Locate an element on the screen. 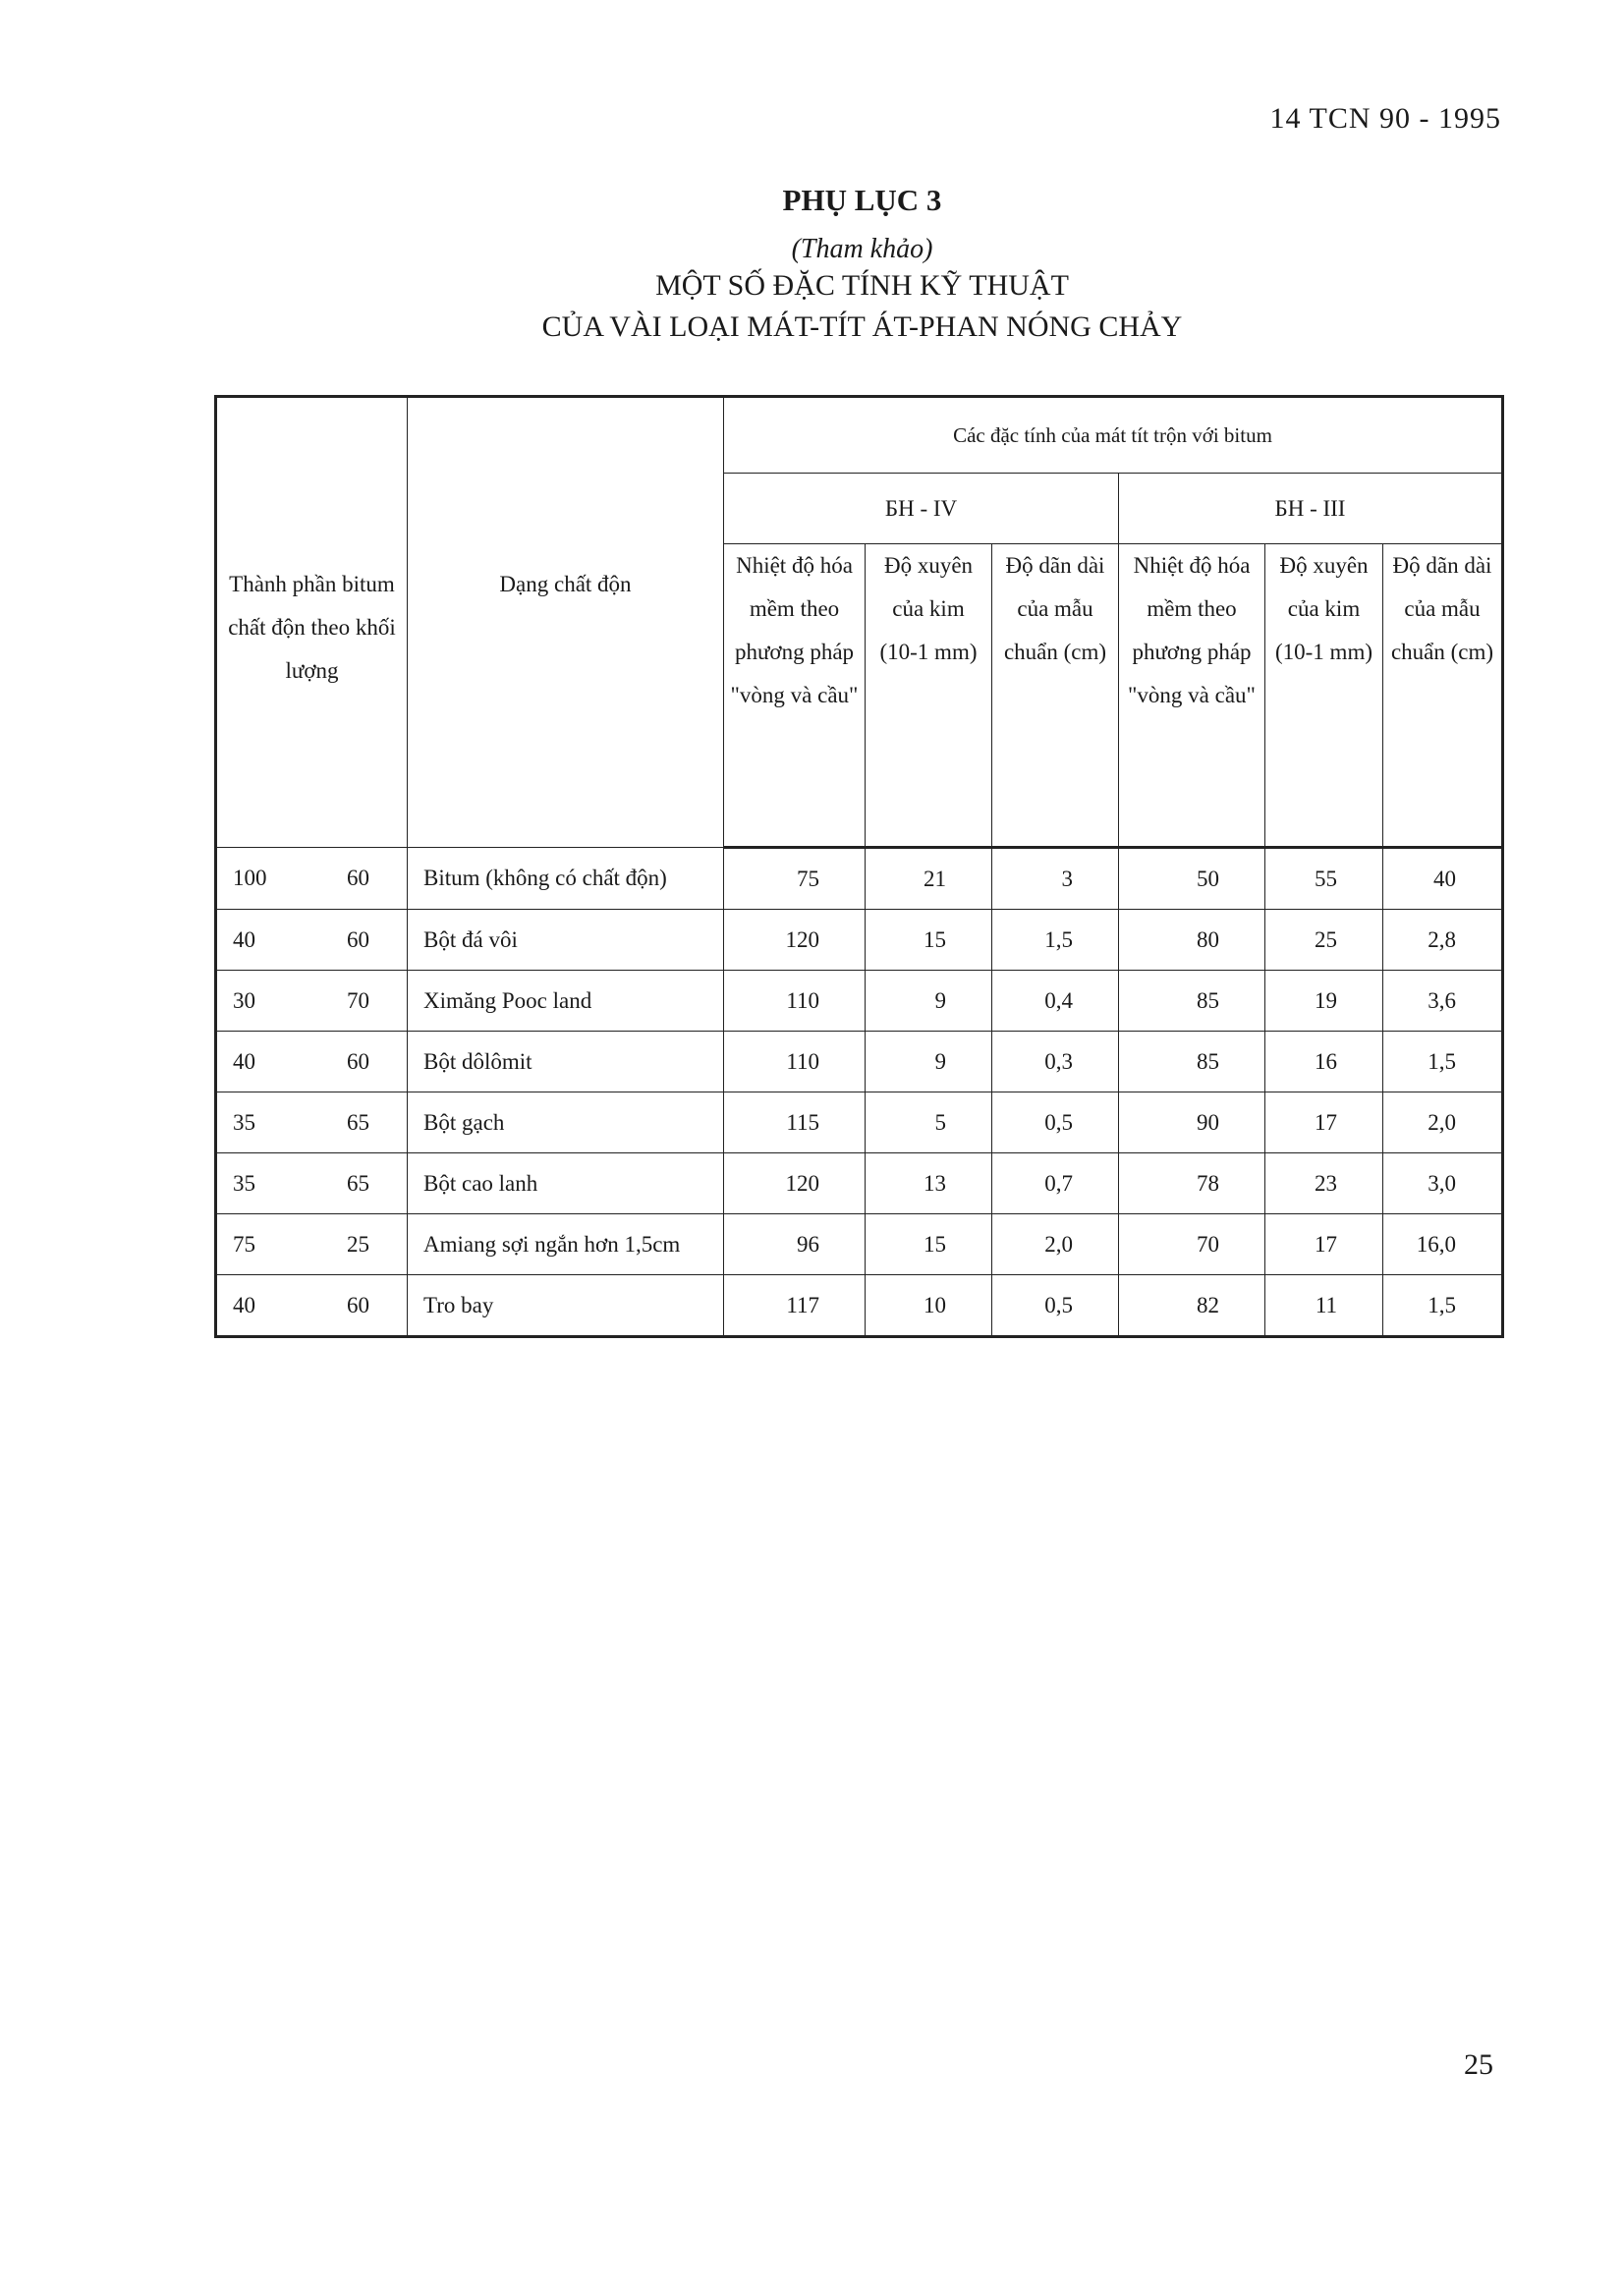  value-cell: 90 is located at coordinates (1191, 1122).